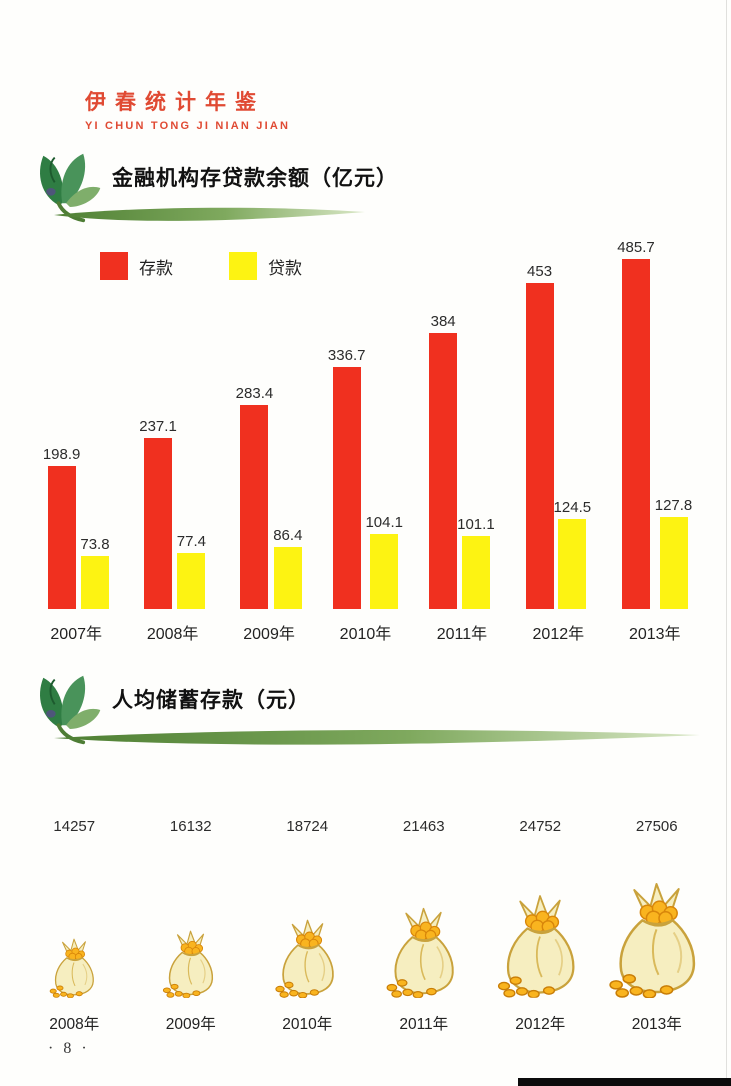 The image size is (731, 1086). Describe the element at coordinates (558, 422) in the screenshot. I see `bar-group: 453 124.5` at that location.